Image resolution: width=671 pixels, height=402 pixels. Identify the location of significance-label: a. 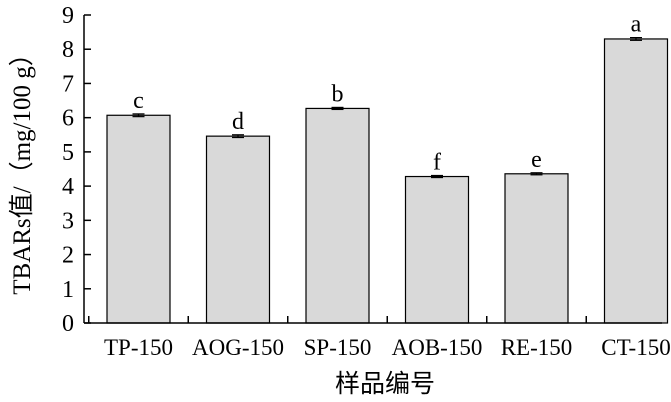
(636, 25).